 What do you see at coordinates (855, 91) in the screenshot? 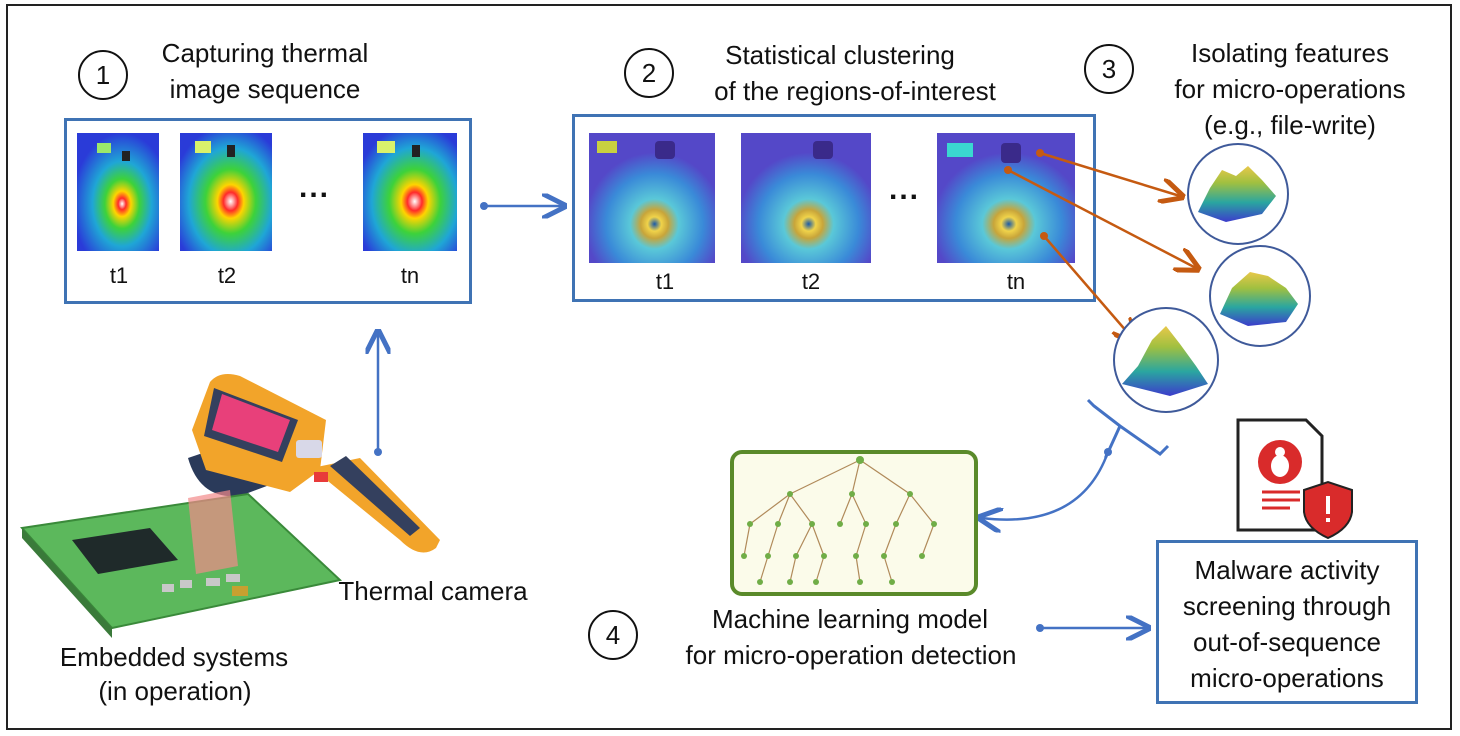
I see `step-2-title-line2: of the regions-of-interest` at bounding box center [855, 91].